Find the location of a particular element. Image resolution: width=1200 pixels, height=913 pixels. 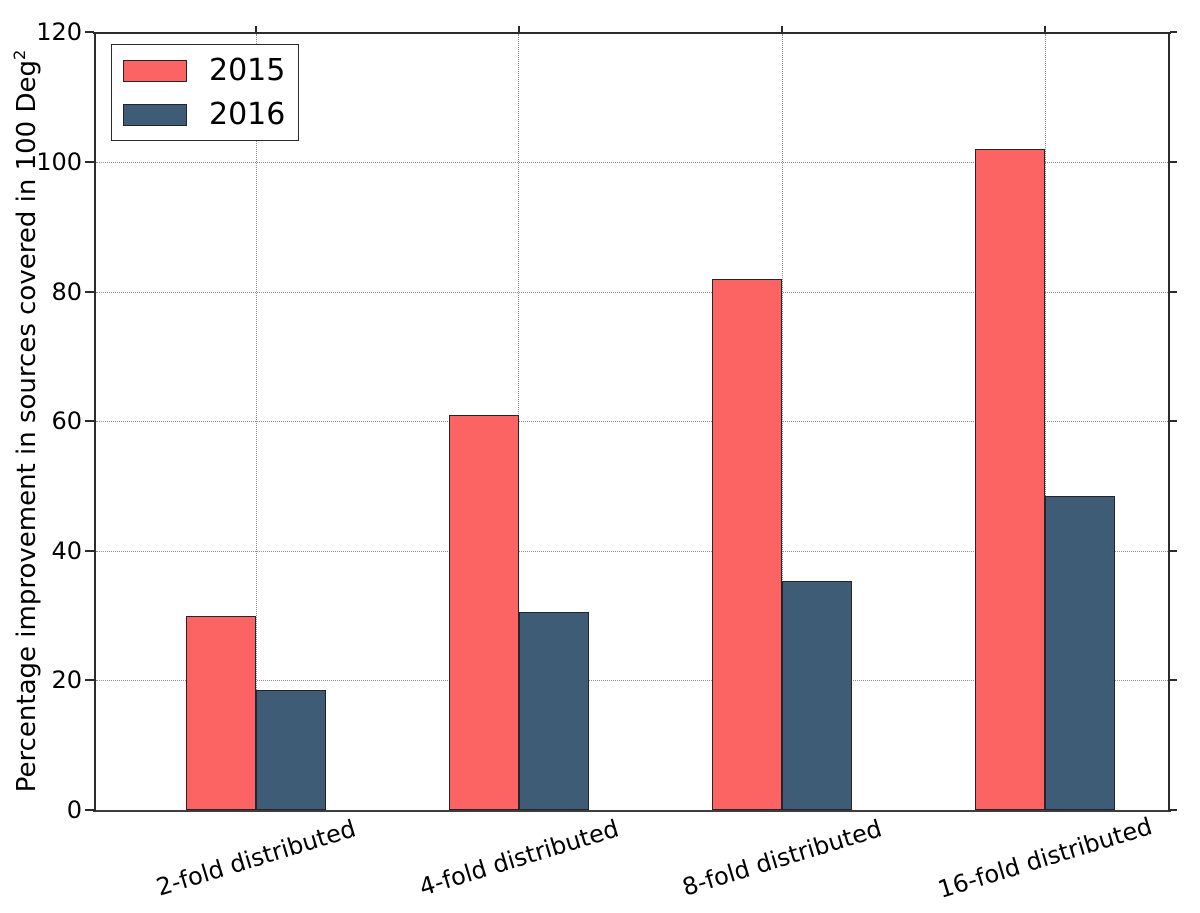

y-tick-label: 40 is located at coordinates (66, 550).